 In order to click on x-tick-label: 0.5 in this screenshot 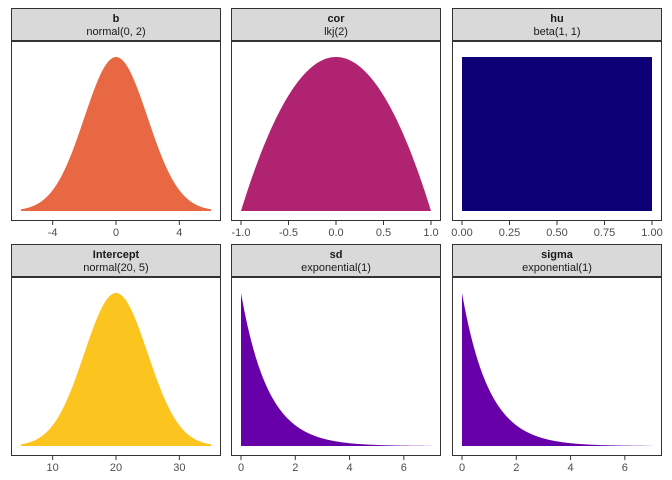, I will do `click(383, 233)`.